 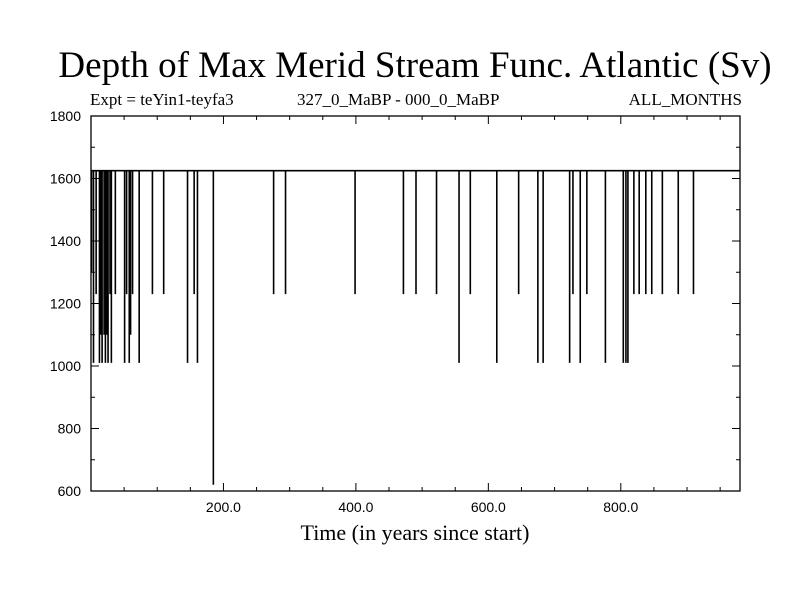 I want to click on y-tick-label: 1200, so click(x=65, y=304).